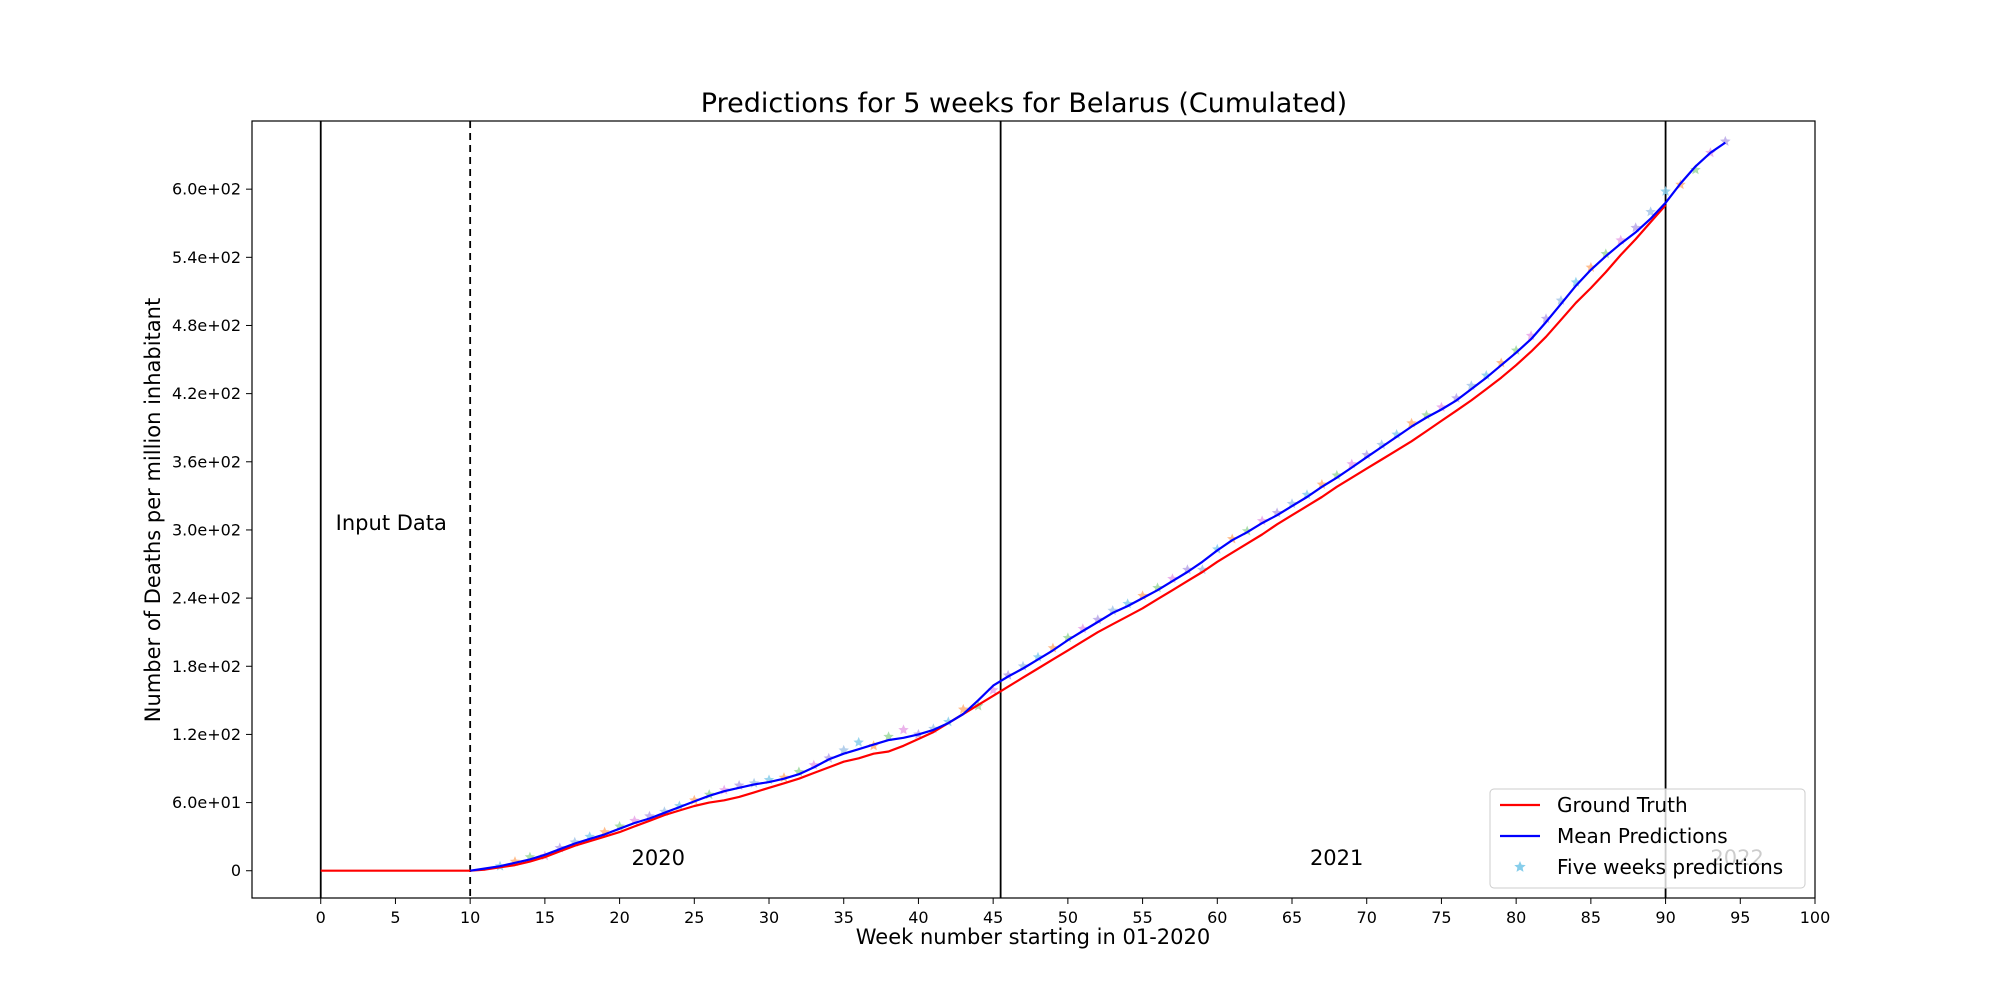  I want to click on annotation-2020: 2020, so click(658, 858).